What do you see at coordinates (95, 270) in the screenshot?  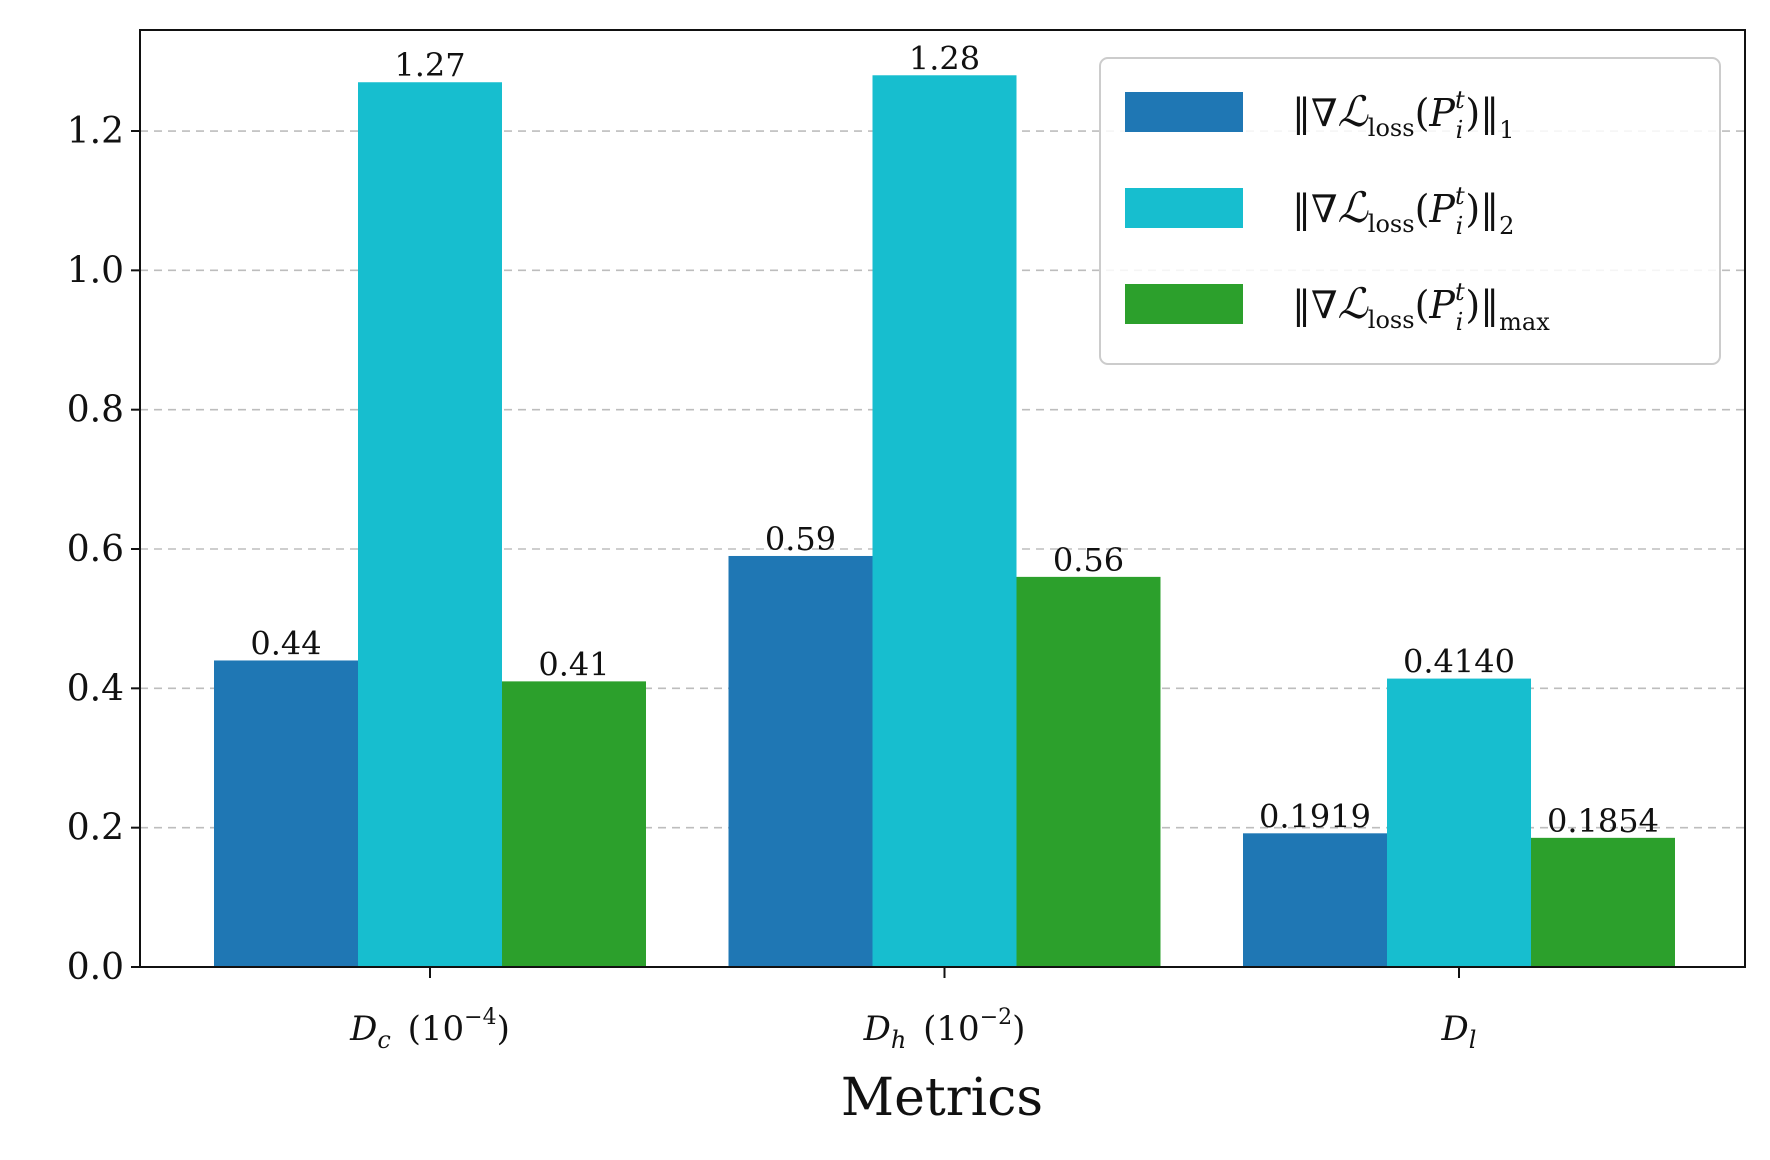 I see `y-tick-label: 1.0` at bounding box center [95, 270].